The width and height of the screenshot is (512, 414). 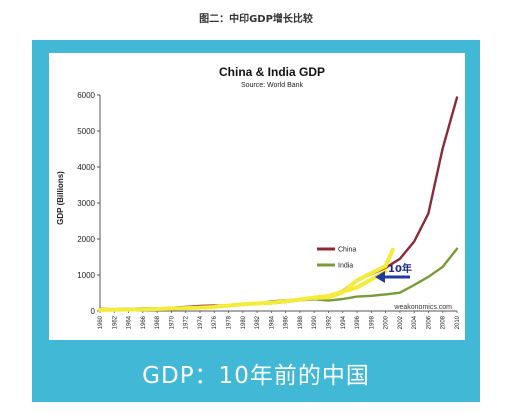 I want to click on x-tick-label: 2008, so click(x=444, y=322).